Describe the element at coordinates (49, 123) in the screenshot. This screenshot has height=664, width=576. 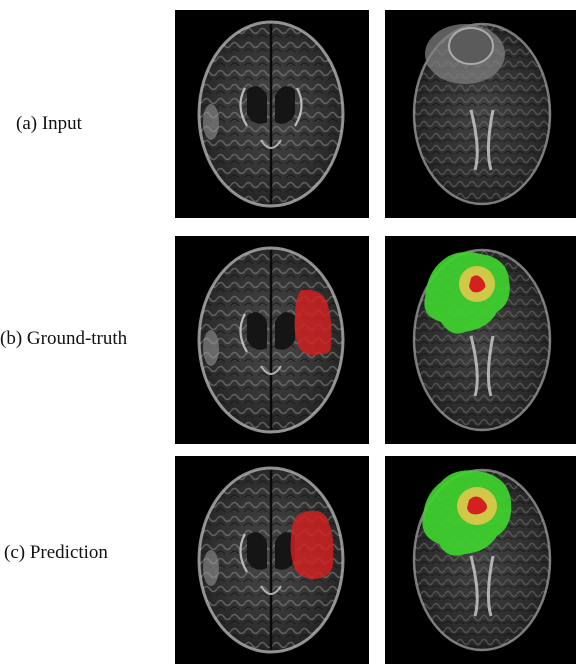
I see `row-label-input: (a) Input` at that location.